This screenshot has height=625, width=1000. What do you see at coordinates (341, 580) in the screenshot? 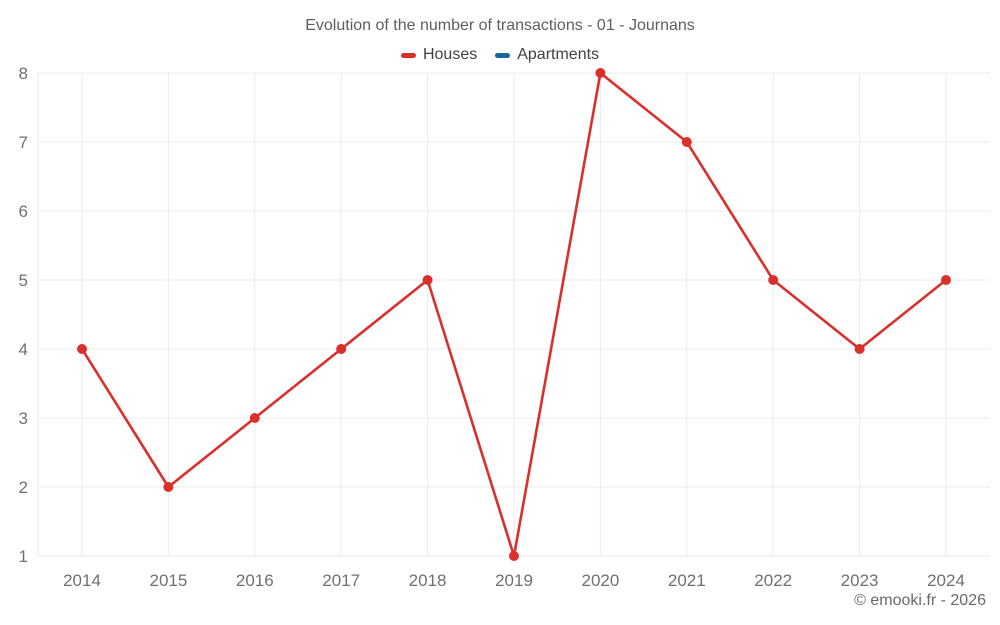
I see `x-axis-label: 2017` at bounding box center [341, 580].